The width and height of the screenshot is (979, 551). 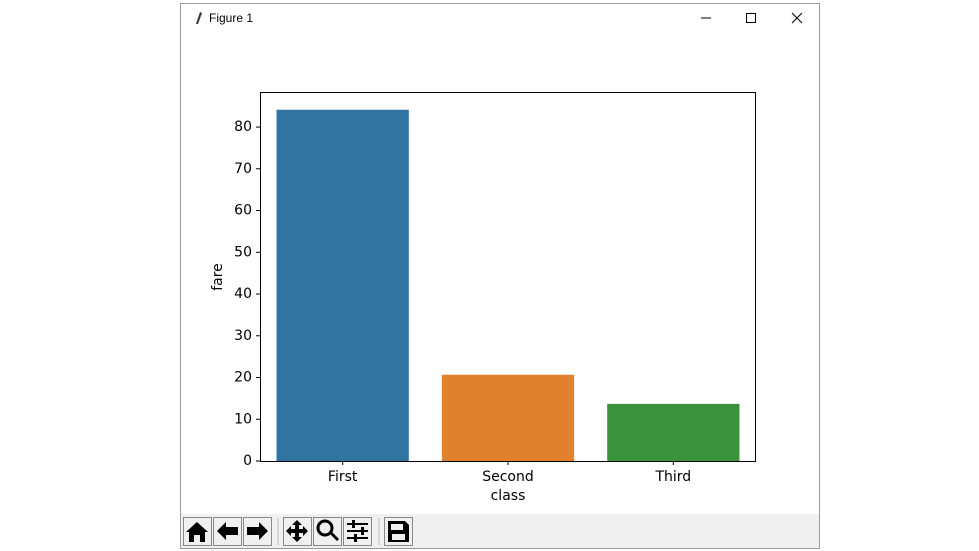 What do you see at coordinates (672, 477) in the screenshot?
I see `x-tick-label: Third` at bounding box center [672, 477].